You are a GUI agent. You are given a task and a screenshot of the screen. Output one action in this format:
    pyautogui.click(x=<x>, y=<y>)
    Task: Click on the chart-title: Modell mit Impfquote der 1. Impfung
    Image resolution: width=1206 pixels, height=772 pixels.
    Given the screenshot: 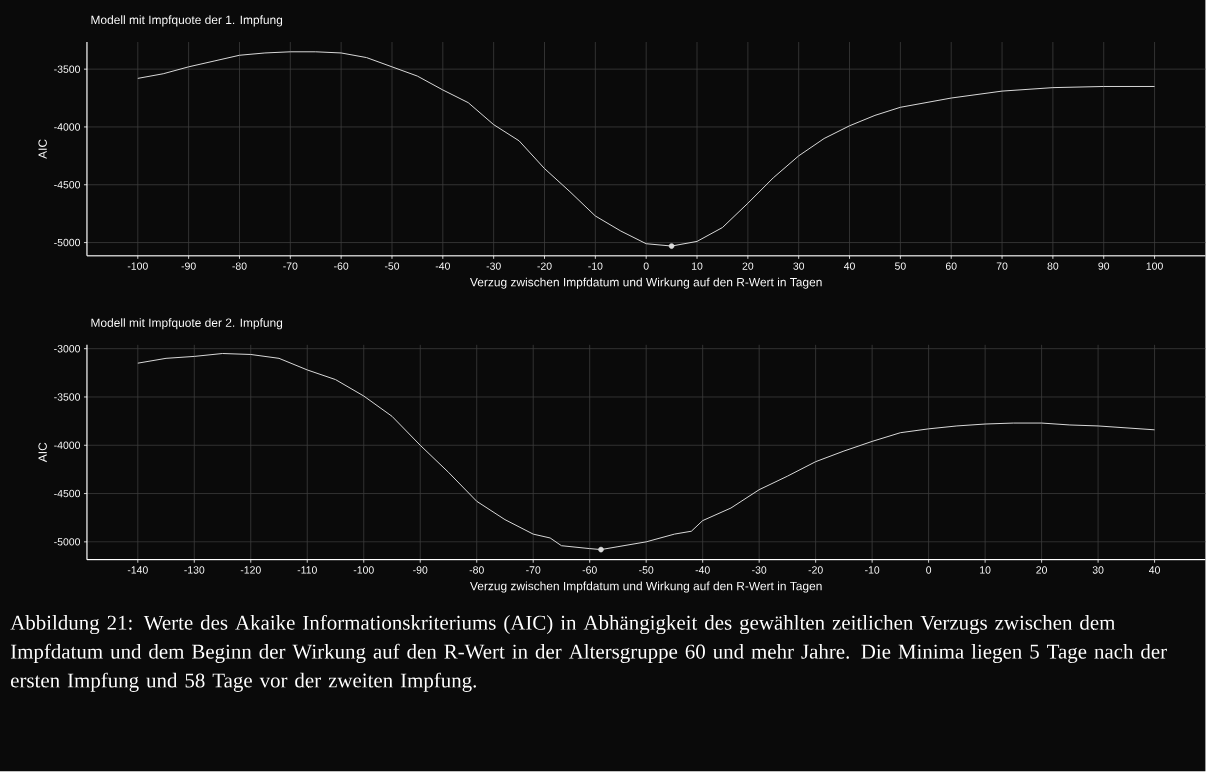 What is the action you would take?
    pyautogui.click(x=187, y=21)
    